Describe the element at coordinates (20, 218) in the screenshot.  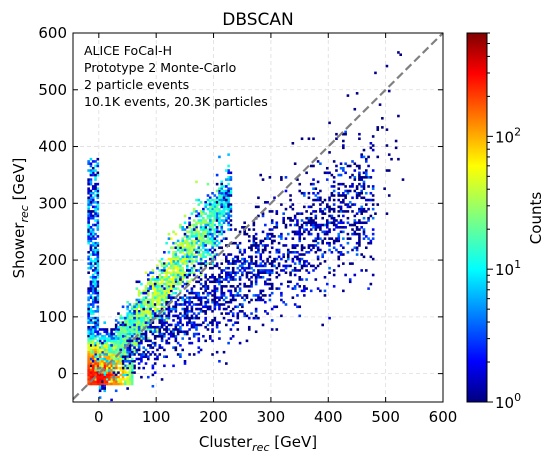
I see `y-axis-label: Showerrec [GeV]` at that location.